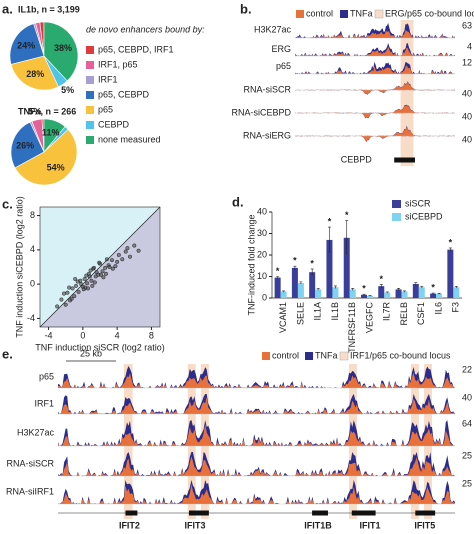 This screenshot has height=534, width=474. I want to click on y-tick-label: 20, so click(262, 254).